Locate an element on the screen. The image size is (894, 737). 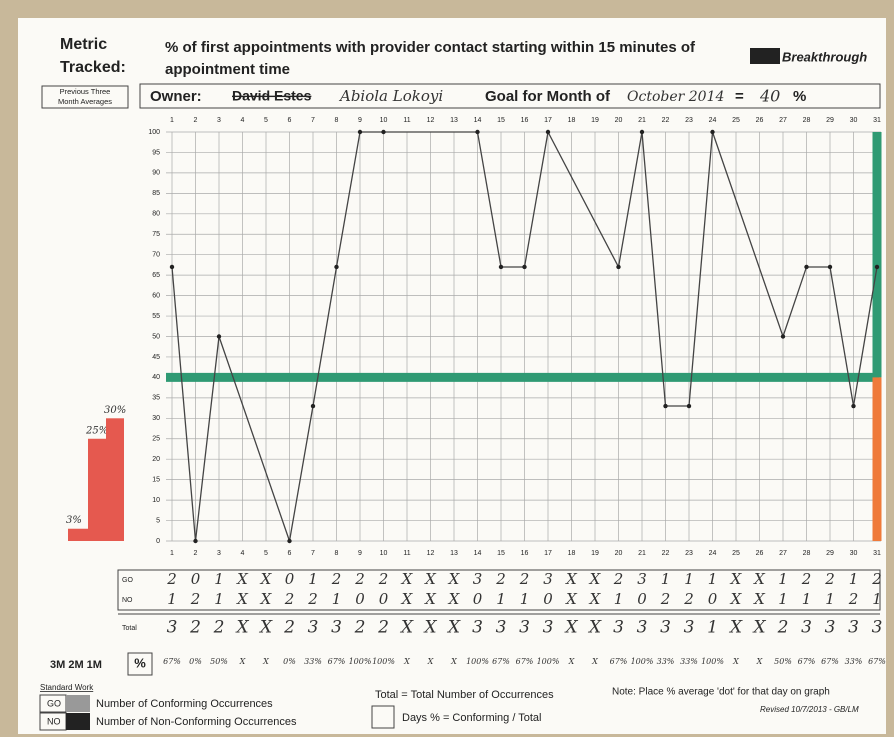
x-tick-label: 2 is located at coordinates (196, 553).